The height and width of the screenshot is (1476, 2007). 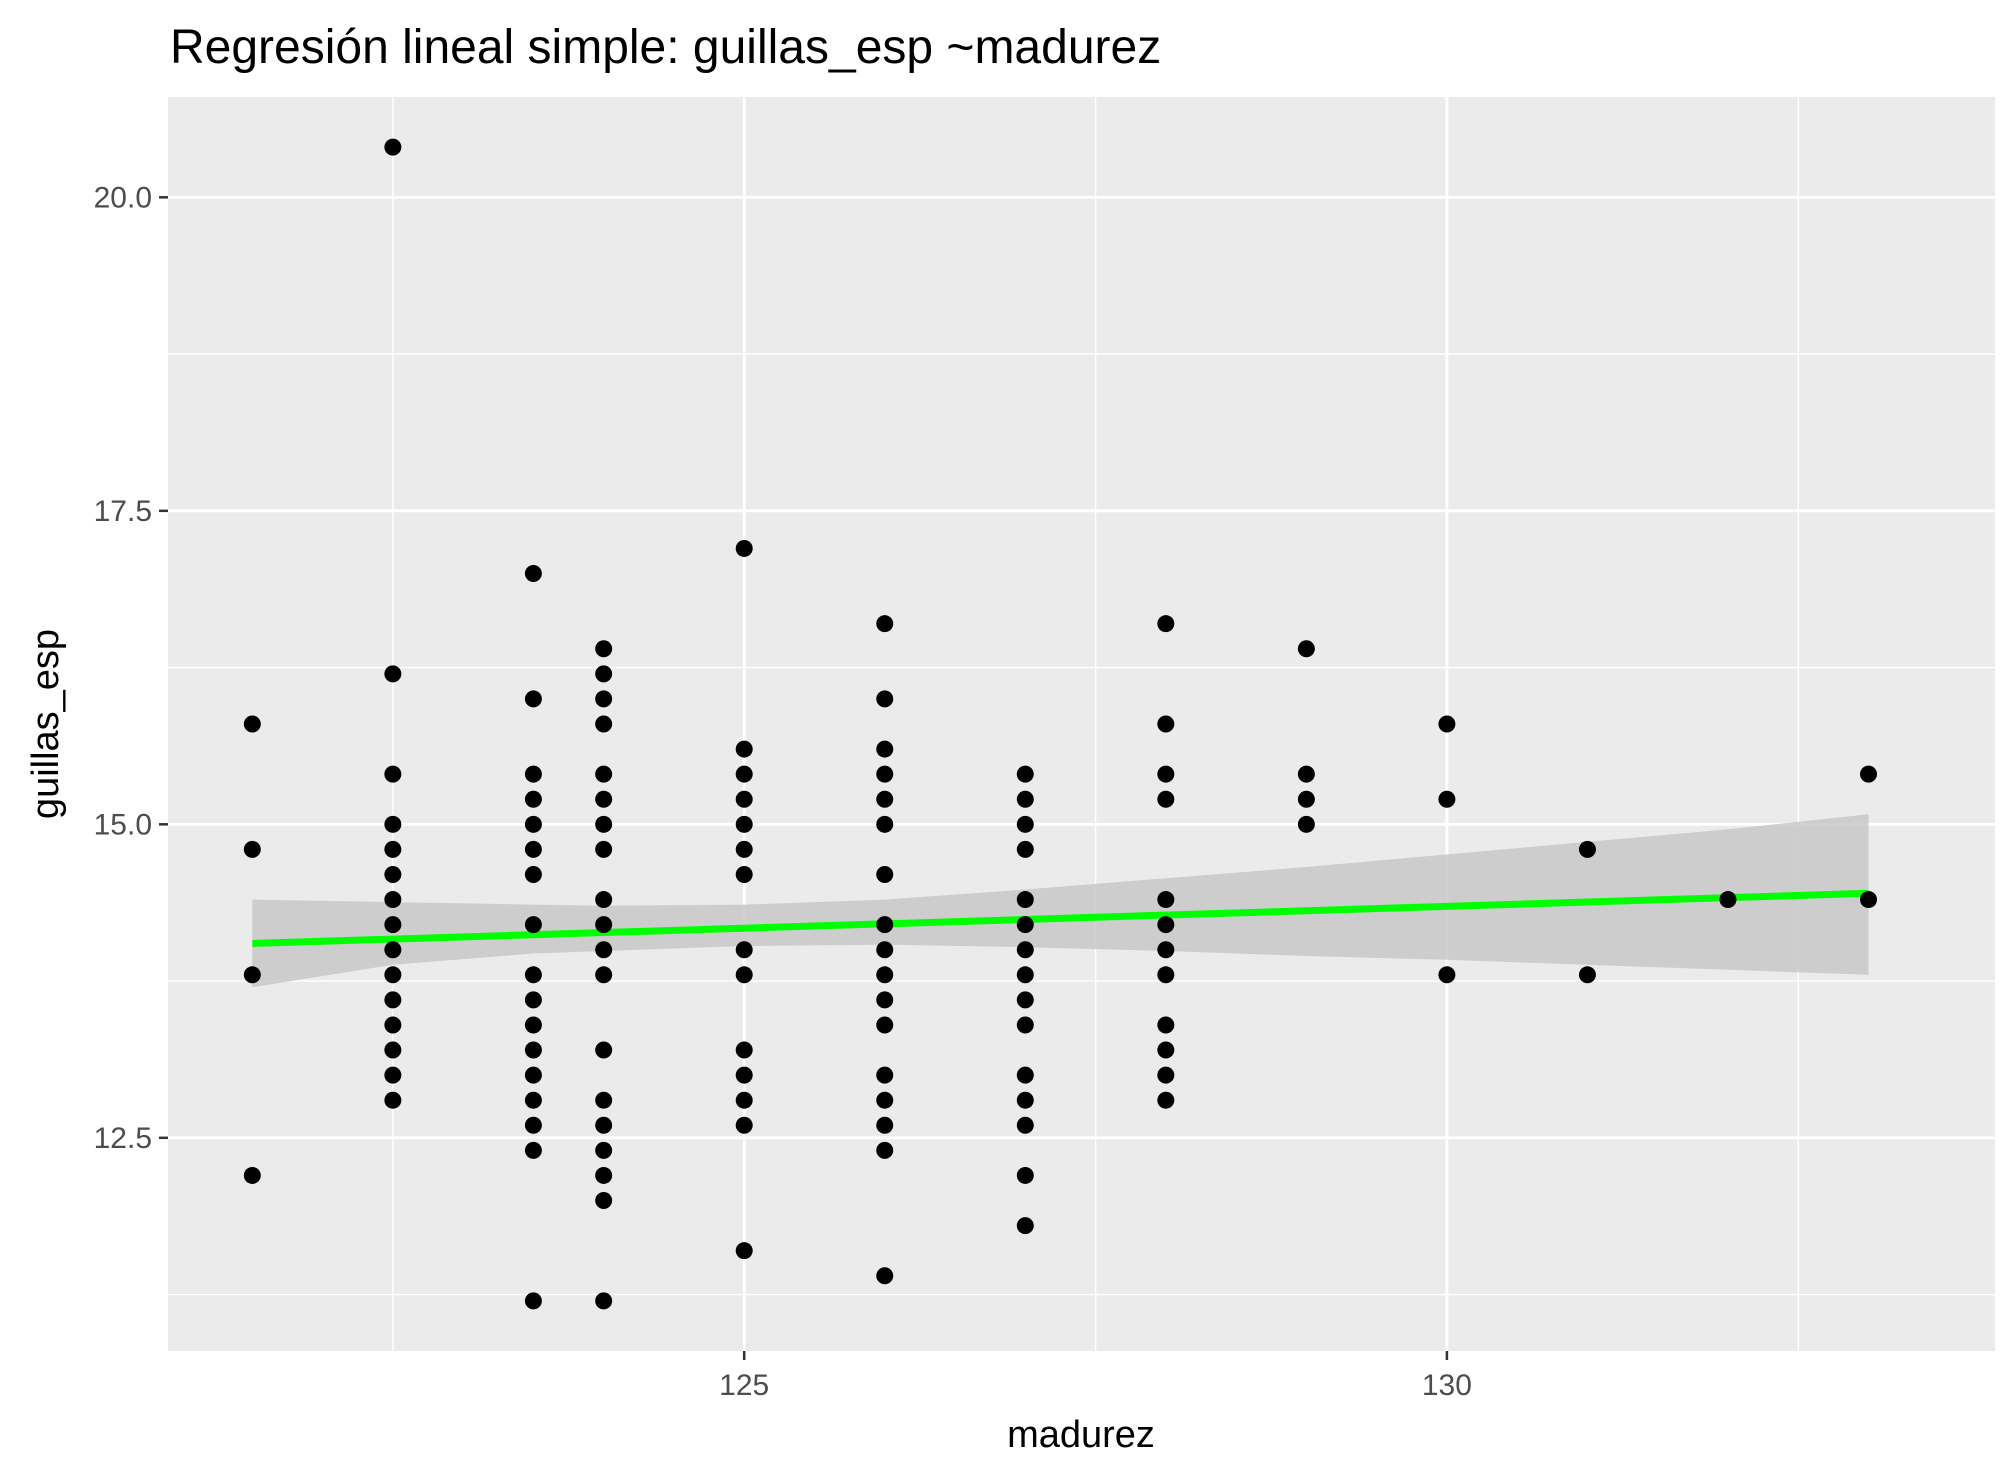 I want to click on y-tick-label: 17.5, so click(x=123, y=511).